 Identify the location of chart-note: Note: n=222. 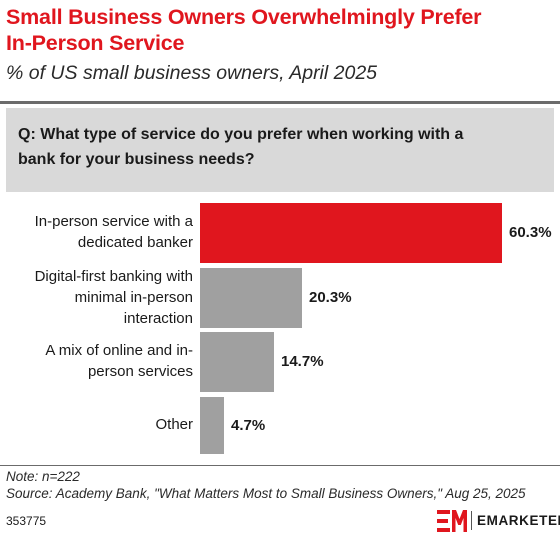
(43, 476).